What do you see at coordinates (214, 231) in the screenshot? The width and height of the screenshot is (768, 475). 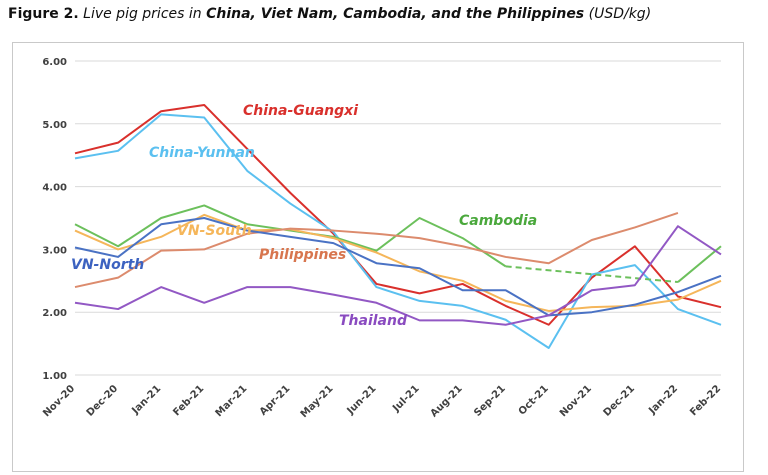 I see `series-label: VN-South` at bounding box center [214, 231].